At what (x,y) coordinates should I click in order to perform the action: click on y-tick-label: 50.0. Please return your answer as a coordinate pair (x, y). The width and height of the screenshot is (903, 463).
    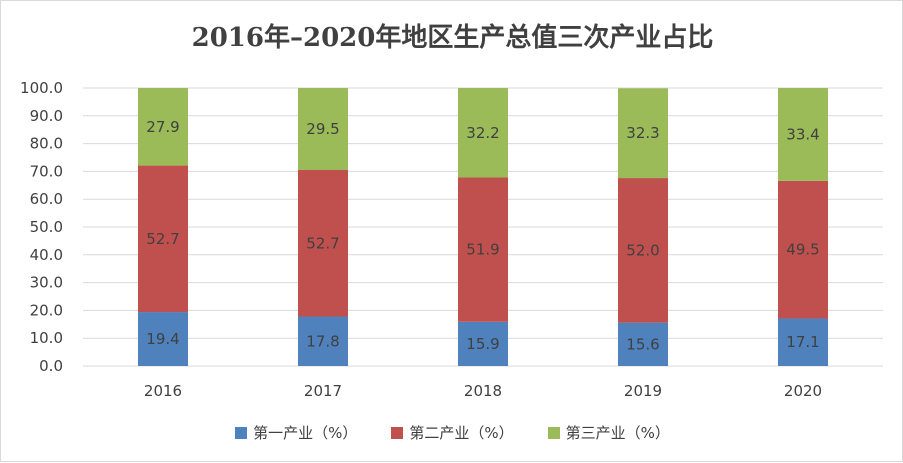
    Looking at the image, I should click on (46, 227).